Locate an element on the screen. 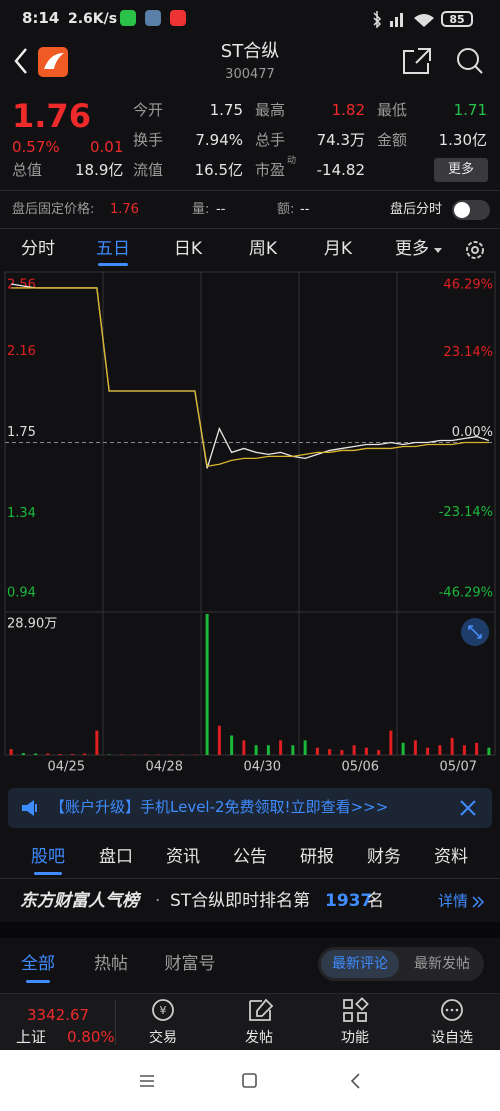 The width and height of the screenshot is (500, 1111). x-tick-label: 04/30 is located at coordinates (262, 767).